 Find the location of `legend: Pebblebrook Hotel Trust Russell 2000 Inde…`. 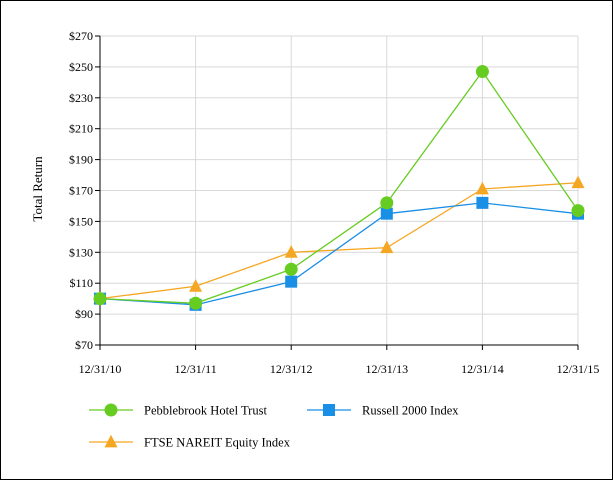

legend: Pebblebrook Hotel Trust Russell 2000 Inde… is located at coordinates (274, 426).